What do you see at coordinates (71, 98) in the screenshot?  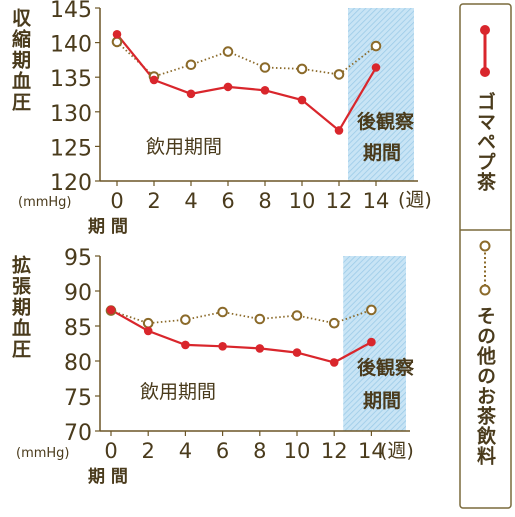 I see `y-tick-labels: 145 140 135 130 125 120` at bounding box center [71, 98].